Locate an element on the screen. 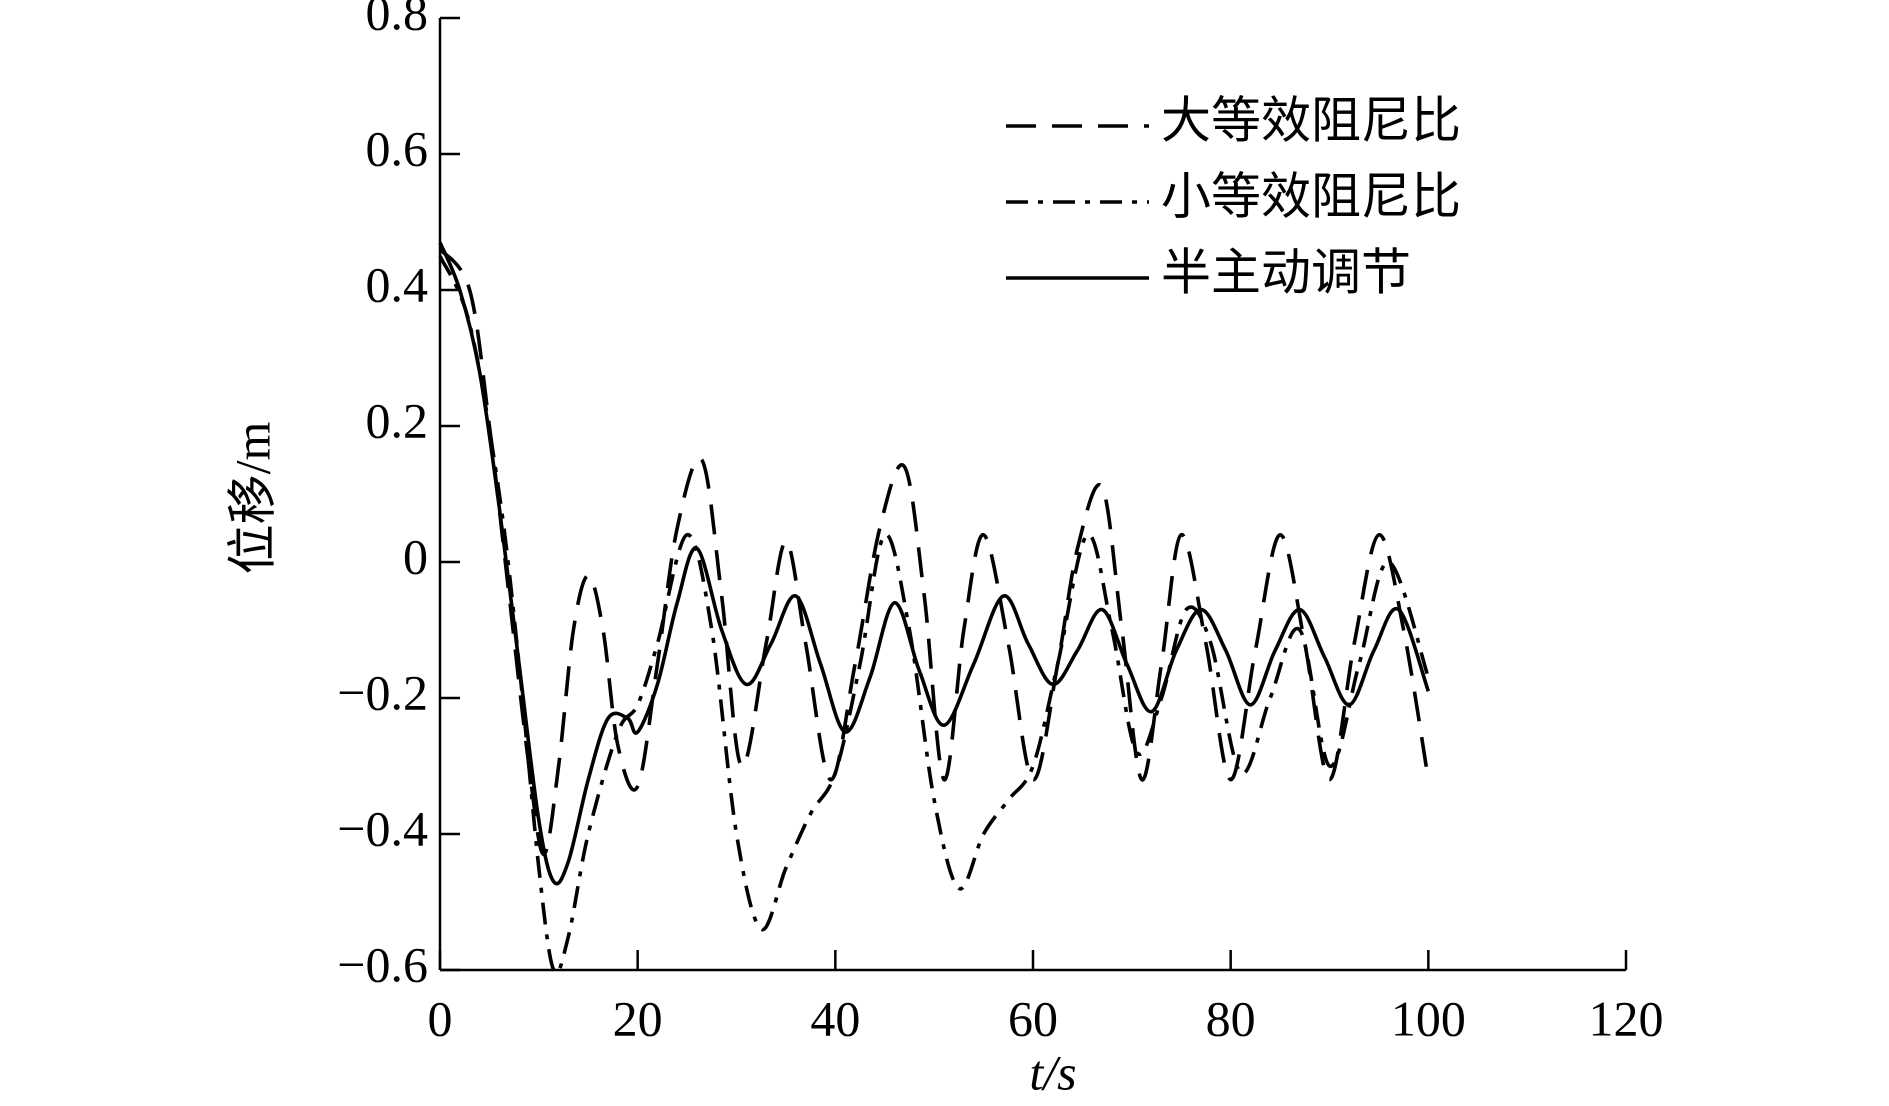  legend-label: 半主动调节 is located at coordinates (1286, 272).